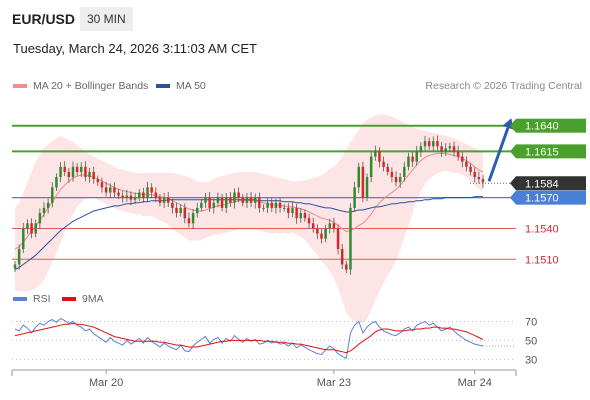 Image resolution: width=590 pixels, height=400 pixels. Describe the element at coordinates (20, 299) in the screenshot. I see `rsi-swatch` at that location.